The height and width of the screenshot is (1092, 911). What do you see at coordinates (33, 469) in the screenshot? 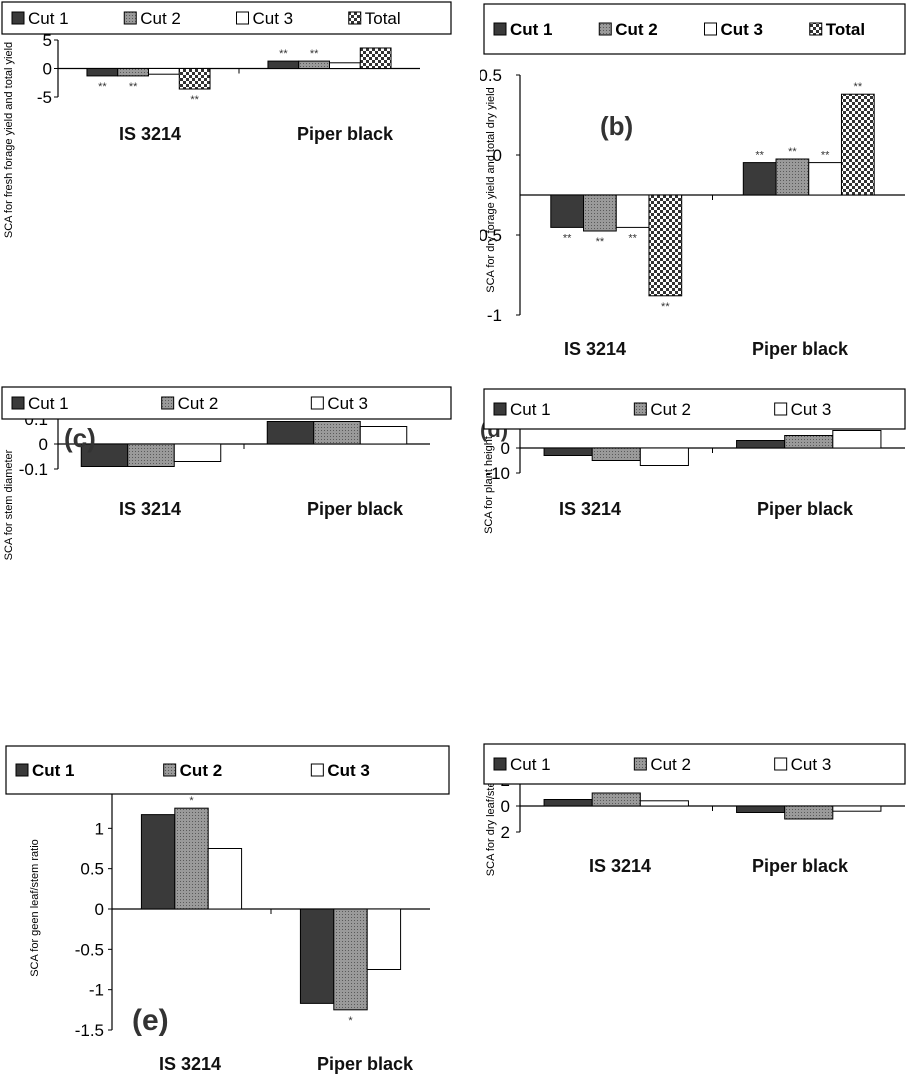
I see `y-tick-label: -0.1` at bounding box center [33, 469].